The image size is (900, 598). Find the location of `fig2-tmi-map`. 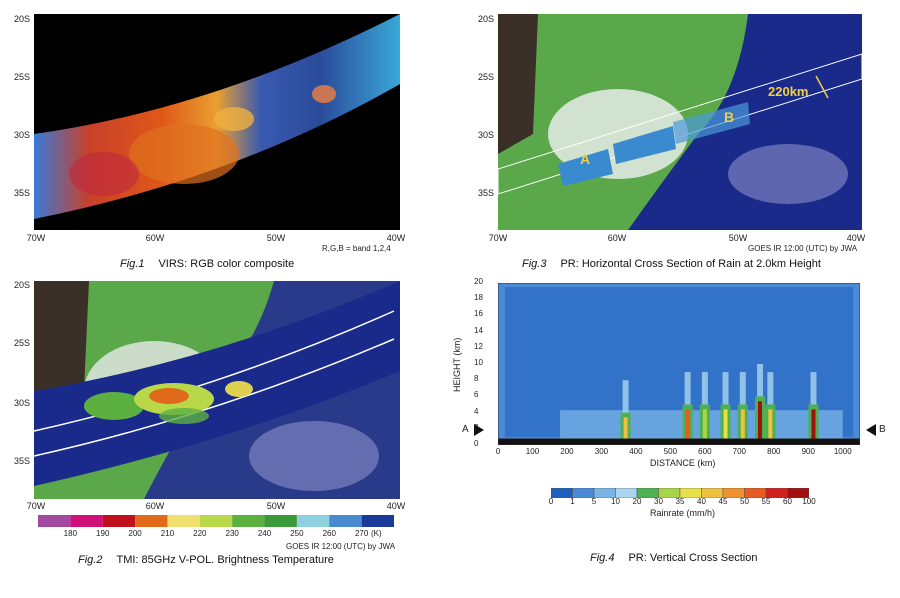

fig2-tmi-map is located at coordinates (217, 390).